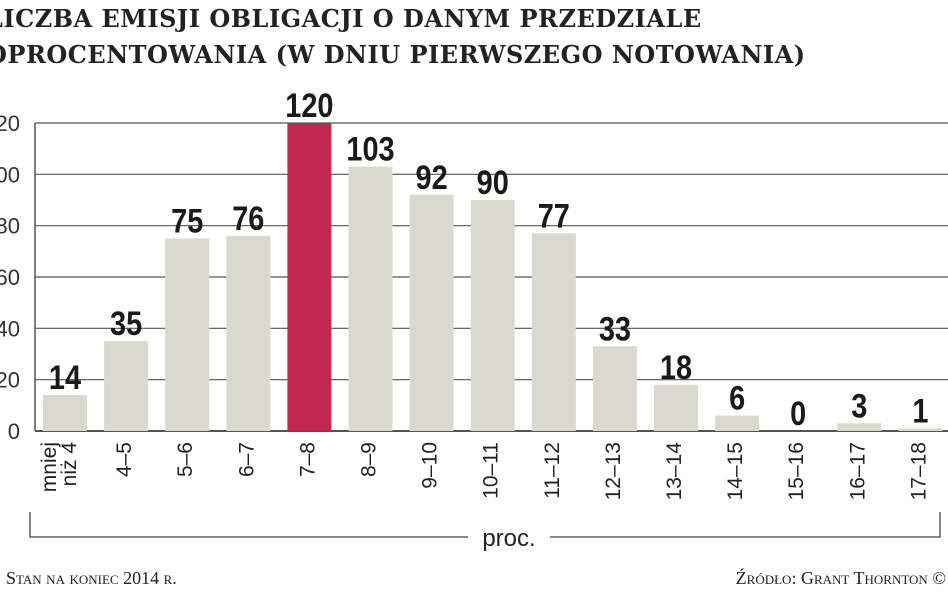  Describe the element at coordinates (430, 465) in the screenshot. I see `x-tick-label: 9–10` at that location.